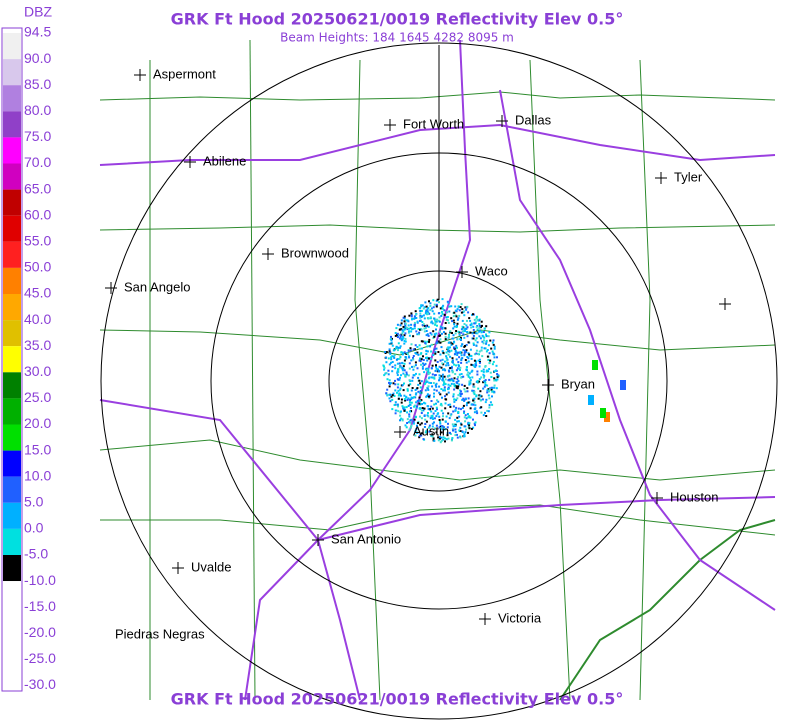 This screenshot has height=726, width=797. Describe the element at coordinates (36, 554) in the screenshot. I see `legend-label: -5.0` at that location.